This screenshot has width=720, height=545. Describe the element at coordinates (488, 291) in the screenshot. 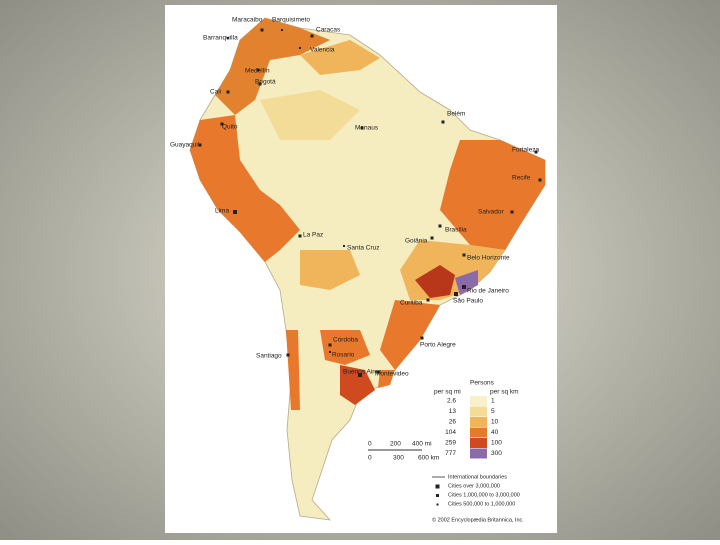

I see `city-label: Rio de Janeiro` at that location.